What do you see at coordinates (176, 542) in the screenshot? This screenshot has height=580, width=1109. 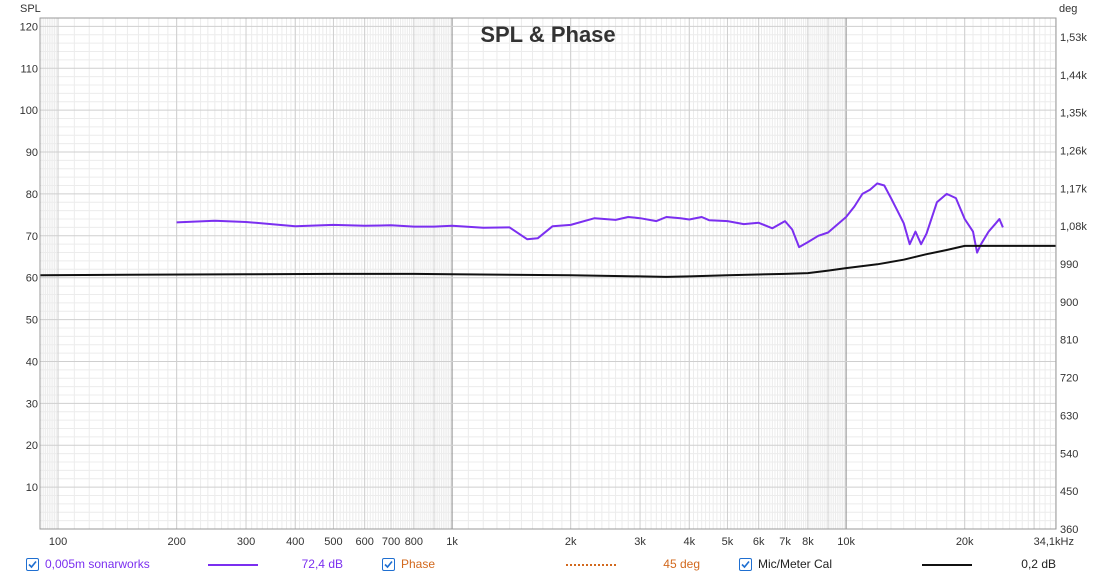 I see `x-tick-label: 200` at bounding box center [176, 542].